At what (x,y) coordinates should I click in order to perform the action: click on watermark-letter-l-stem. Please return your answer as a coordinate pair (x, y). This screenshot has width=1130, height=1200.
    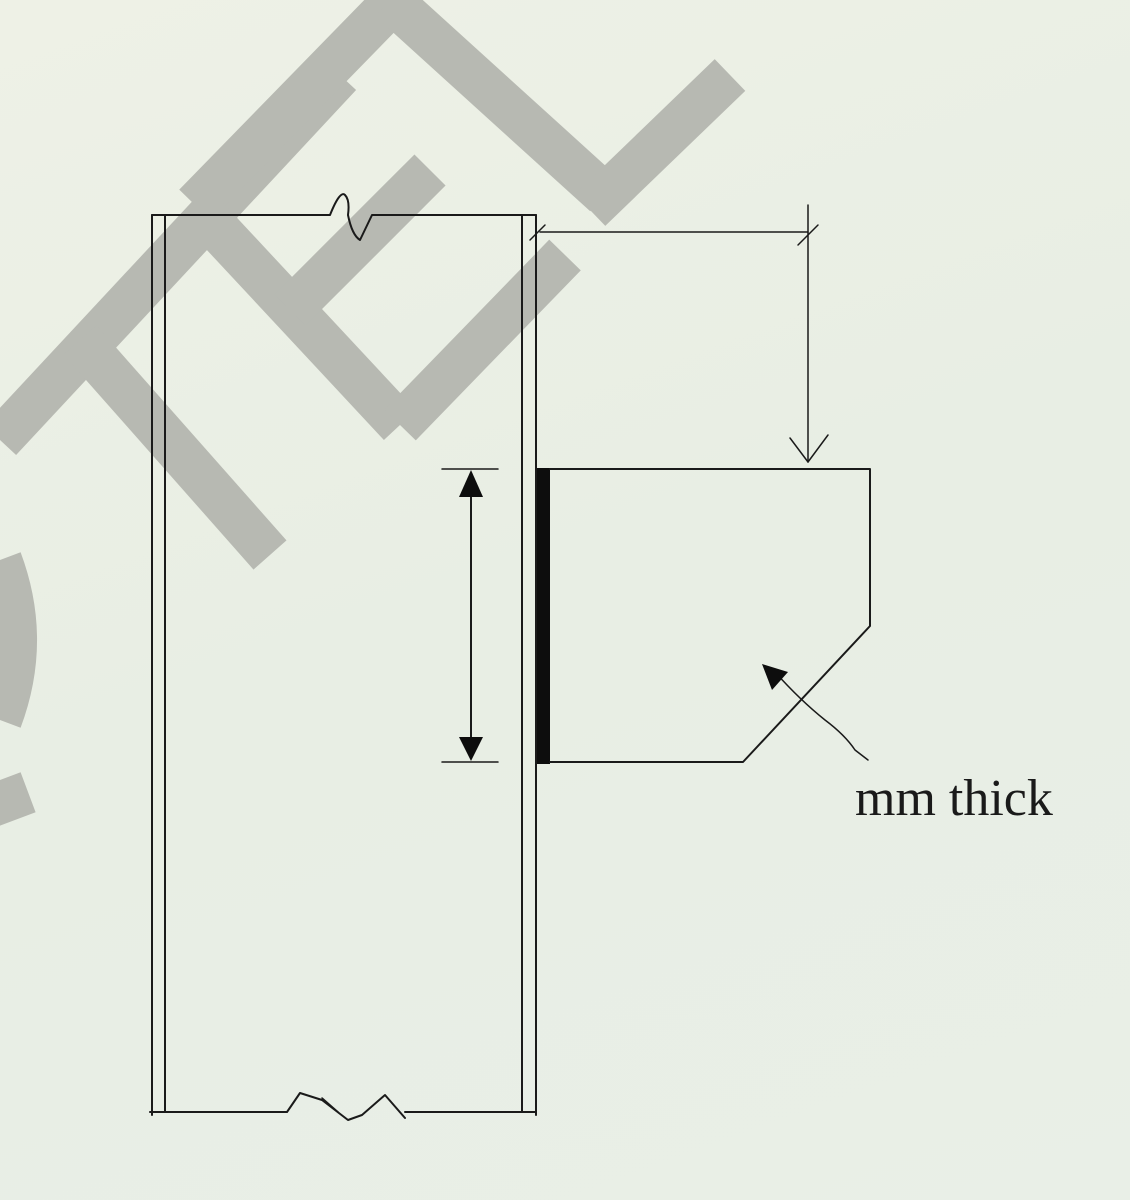
    Looking at the image, I should click on (497, 106).